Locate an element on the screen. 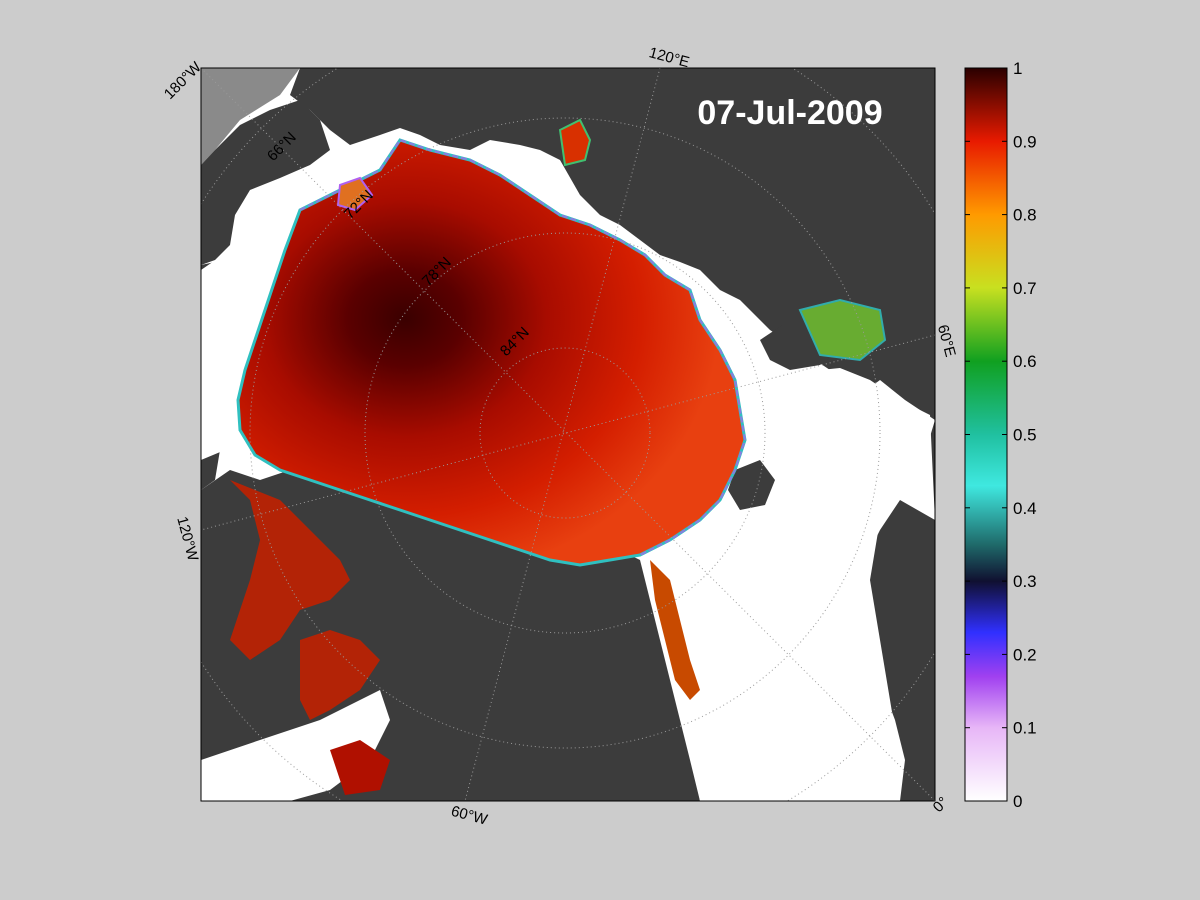  kara-ice-fringe is located at coordinates (842, 330).